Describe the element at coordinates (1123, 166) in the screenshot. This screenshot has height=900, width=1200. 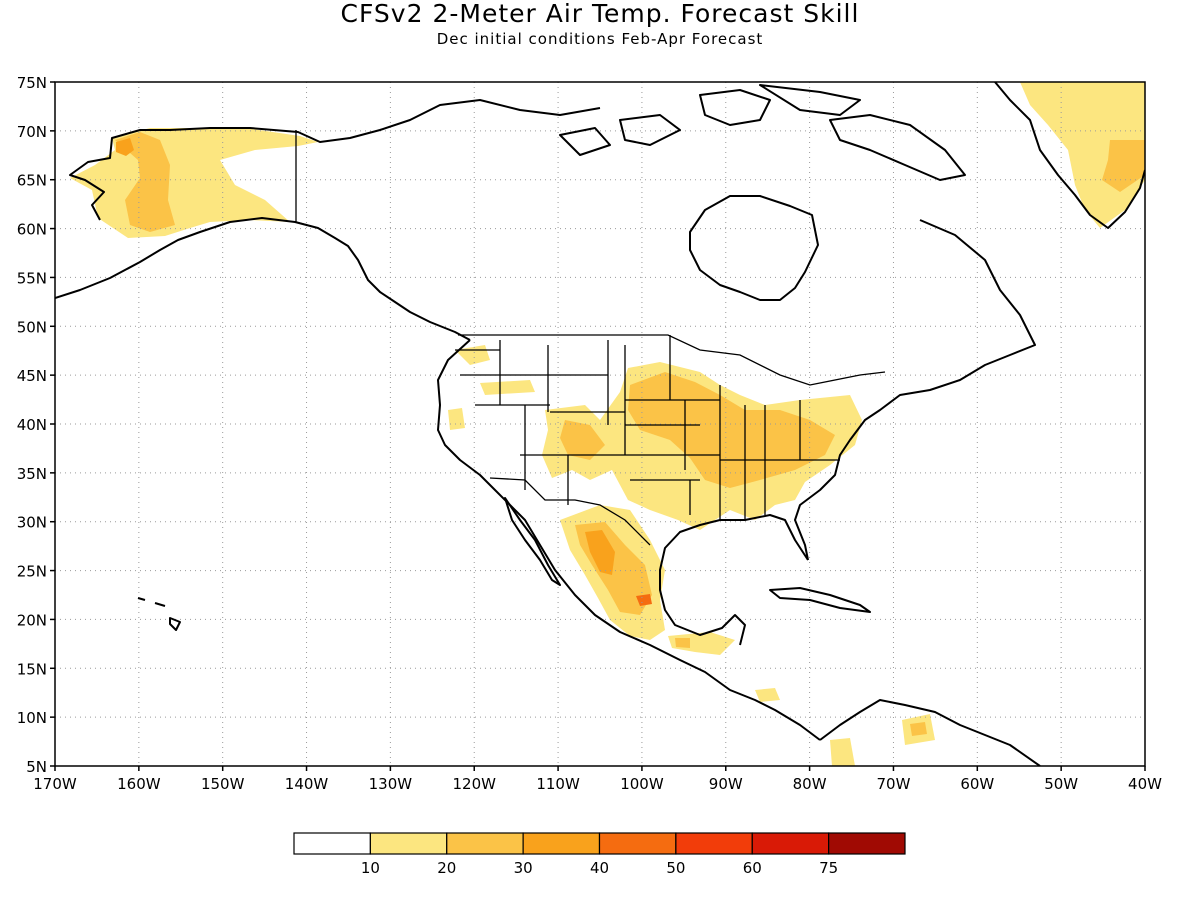
I see `skill-region-greenland-core` at that location.